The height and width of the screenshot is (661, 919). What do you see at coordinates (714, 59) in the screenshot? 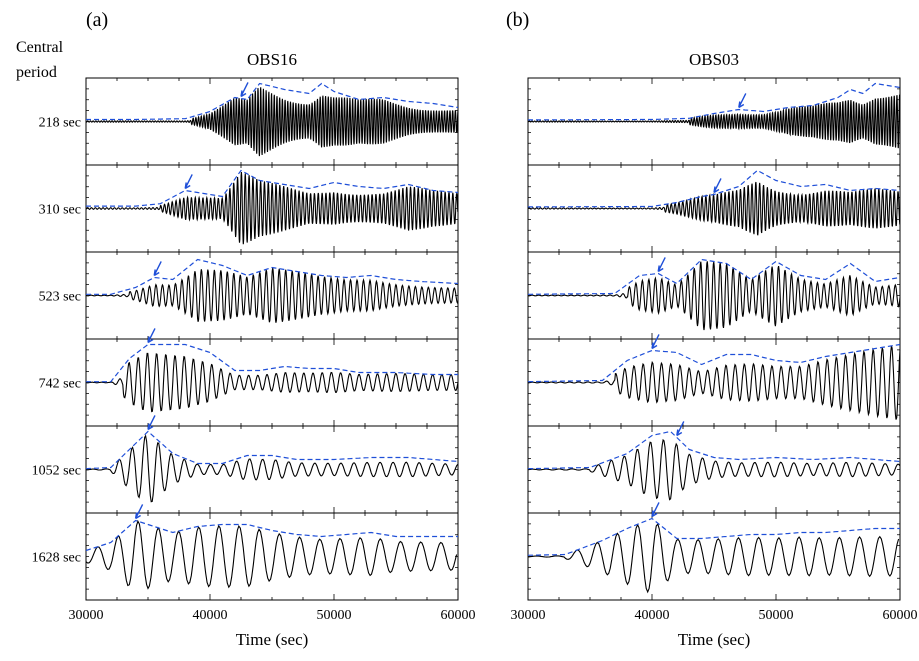
I see `panel-b-title: OBS03` at bounding box center [714, 59].